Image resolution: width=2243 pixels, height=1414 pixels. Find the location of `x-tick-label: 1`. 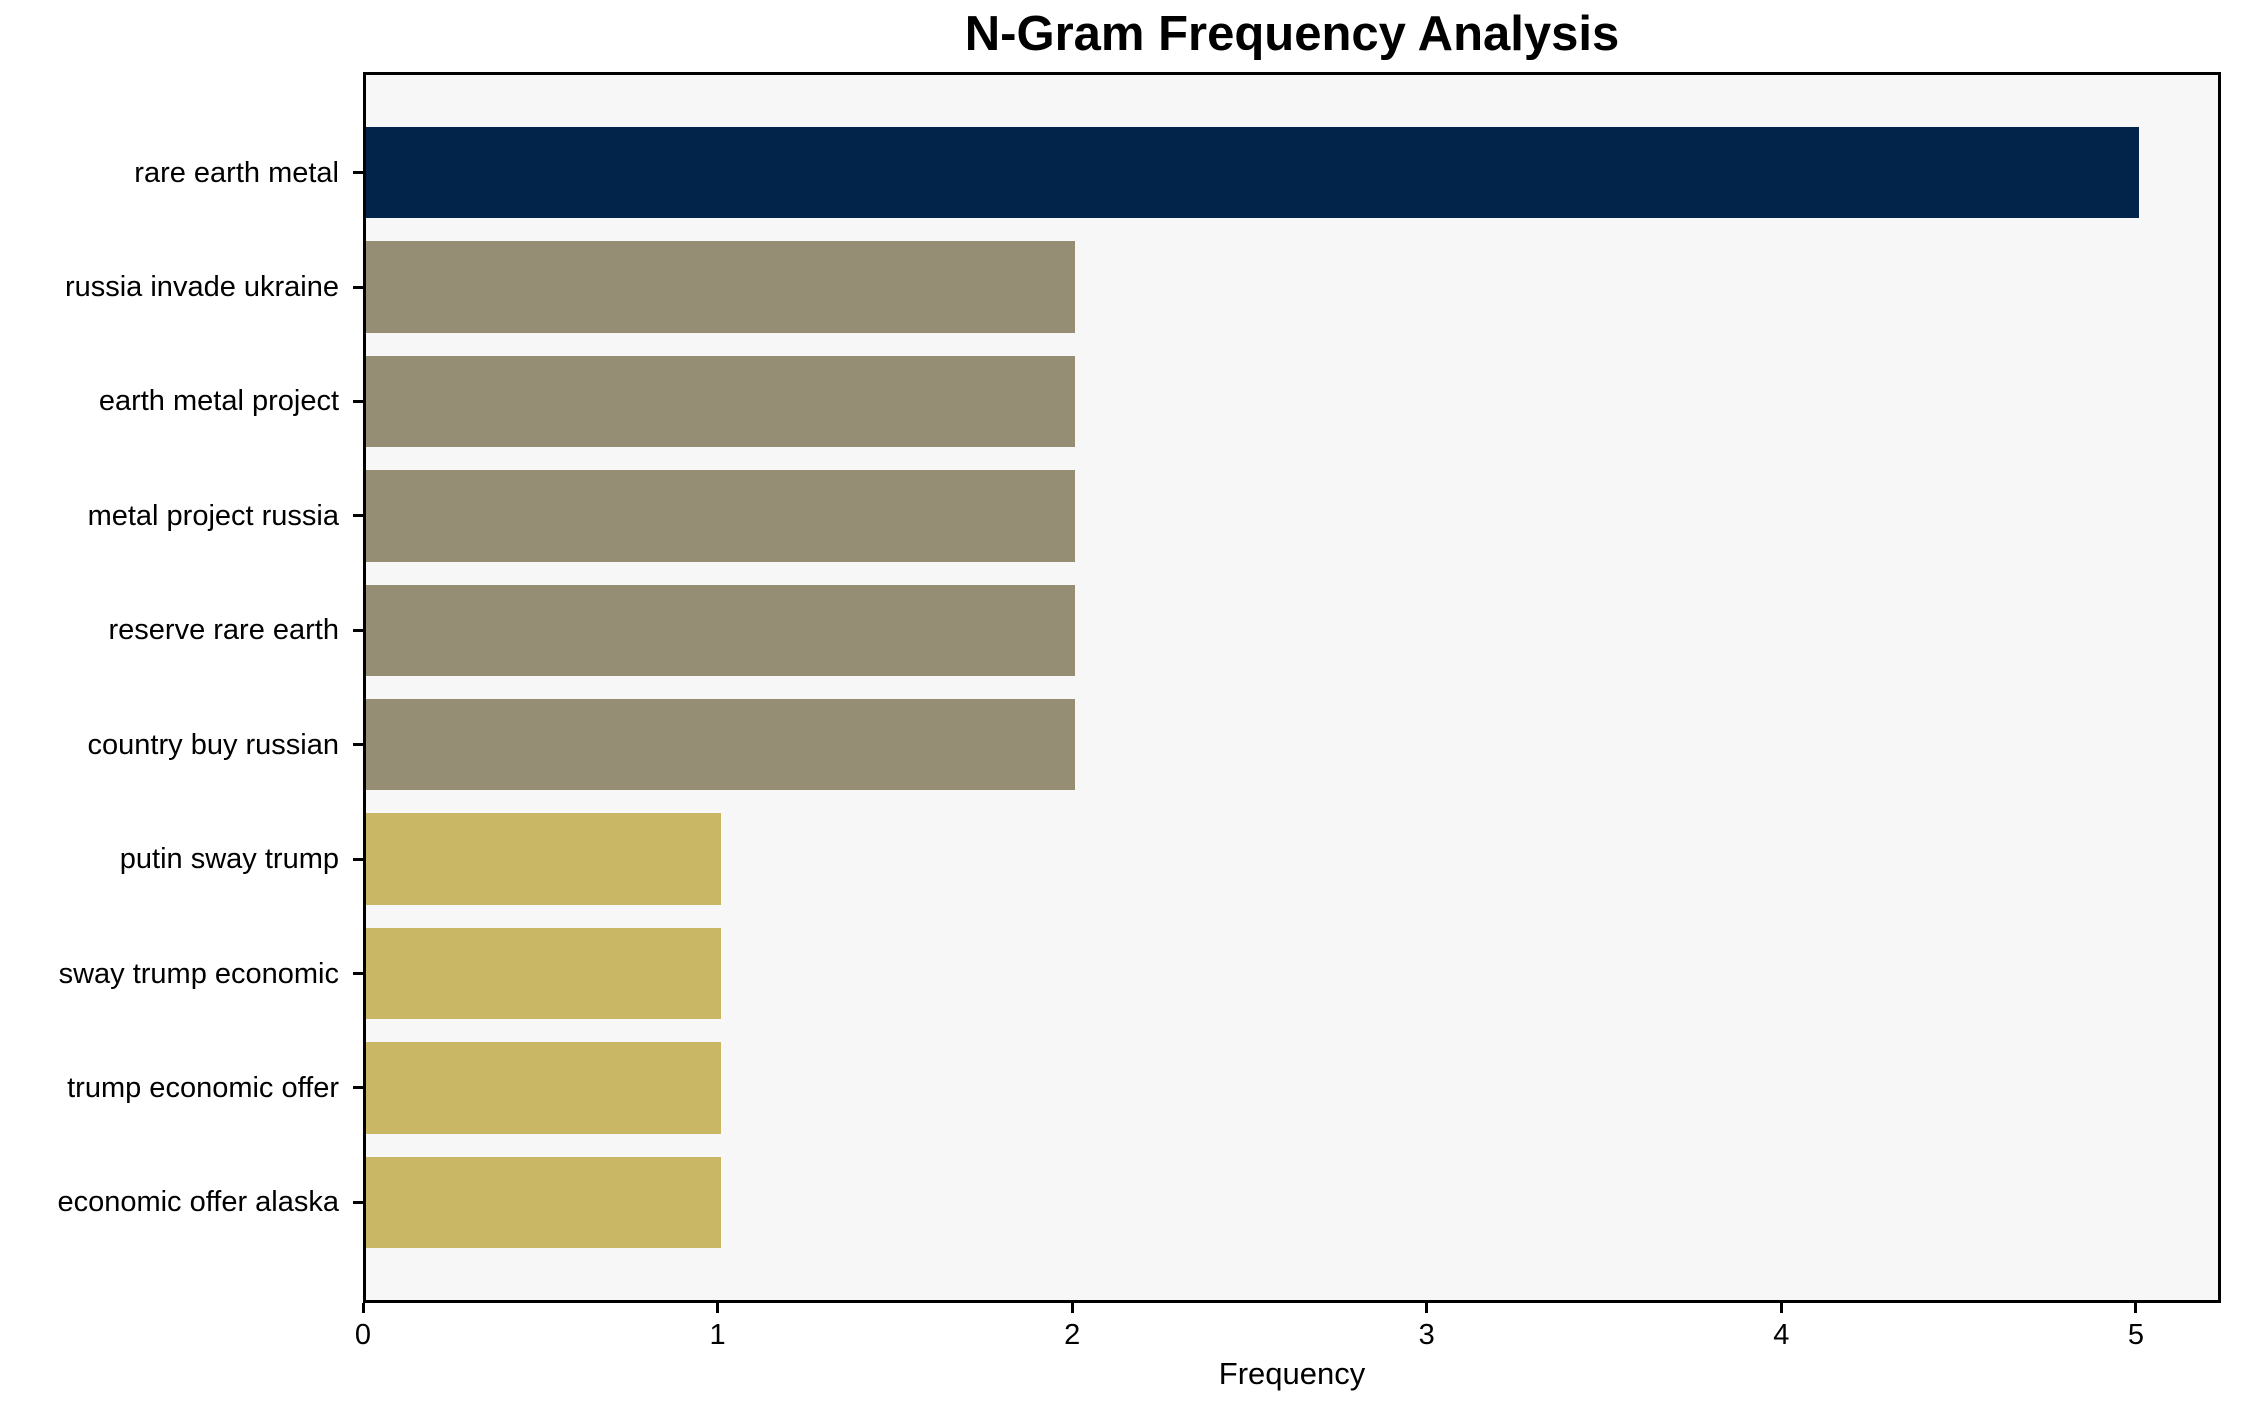

x-tick-label: 1 is located at coordinates (717, 1335).